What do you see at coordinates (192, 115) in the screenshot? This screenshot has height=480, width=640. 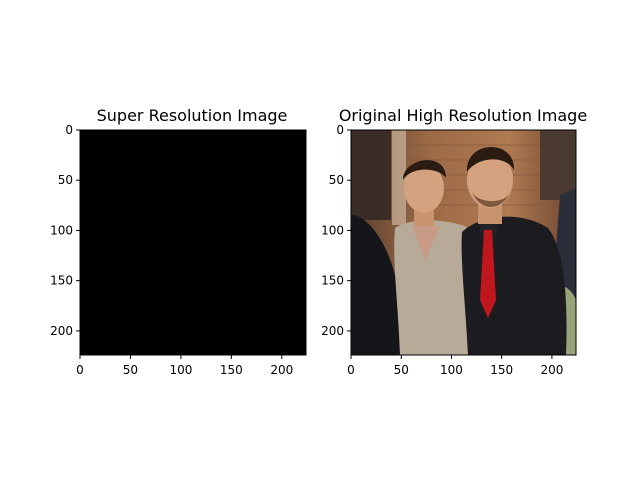 I see `subplot-title: Super Resolution Image` at bounding box center [192, 115].